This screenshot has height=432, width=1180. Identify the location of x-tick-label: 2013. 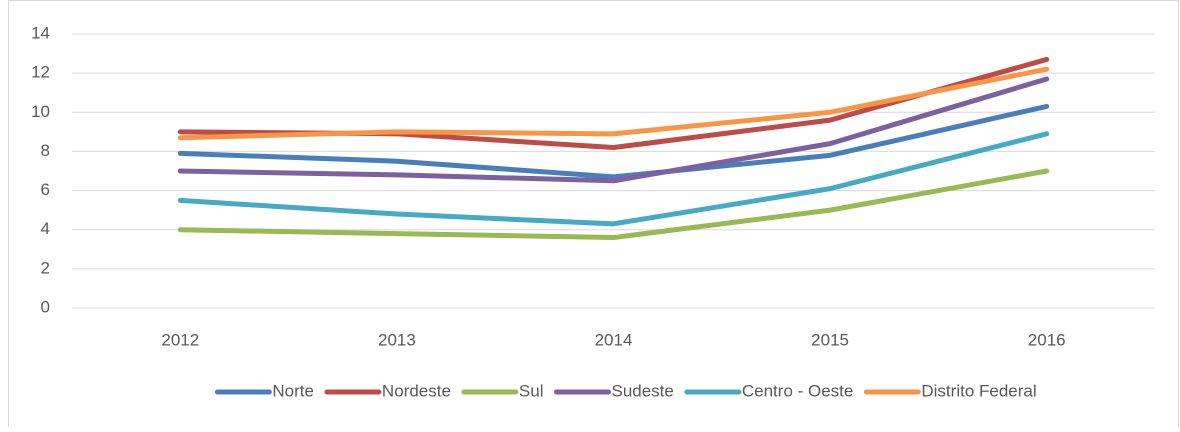
(397, 339).